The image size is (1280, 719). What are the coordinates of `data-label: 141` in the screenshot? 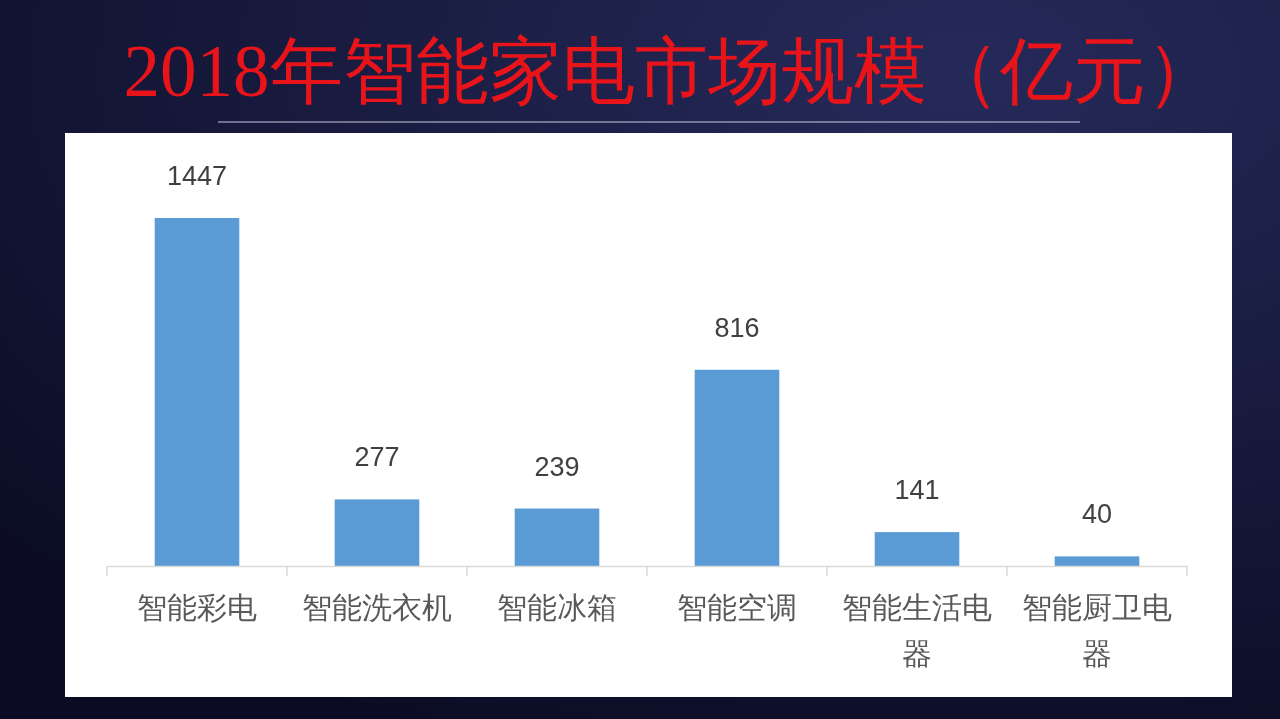 It's located at (917, 490).